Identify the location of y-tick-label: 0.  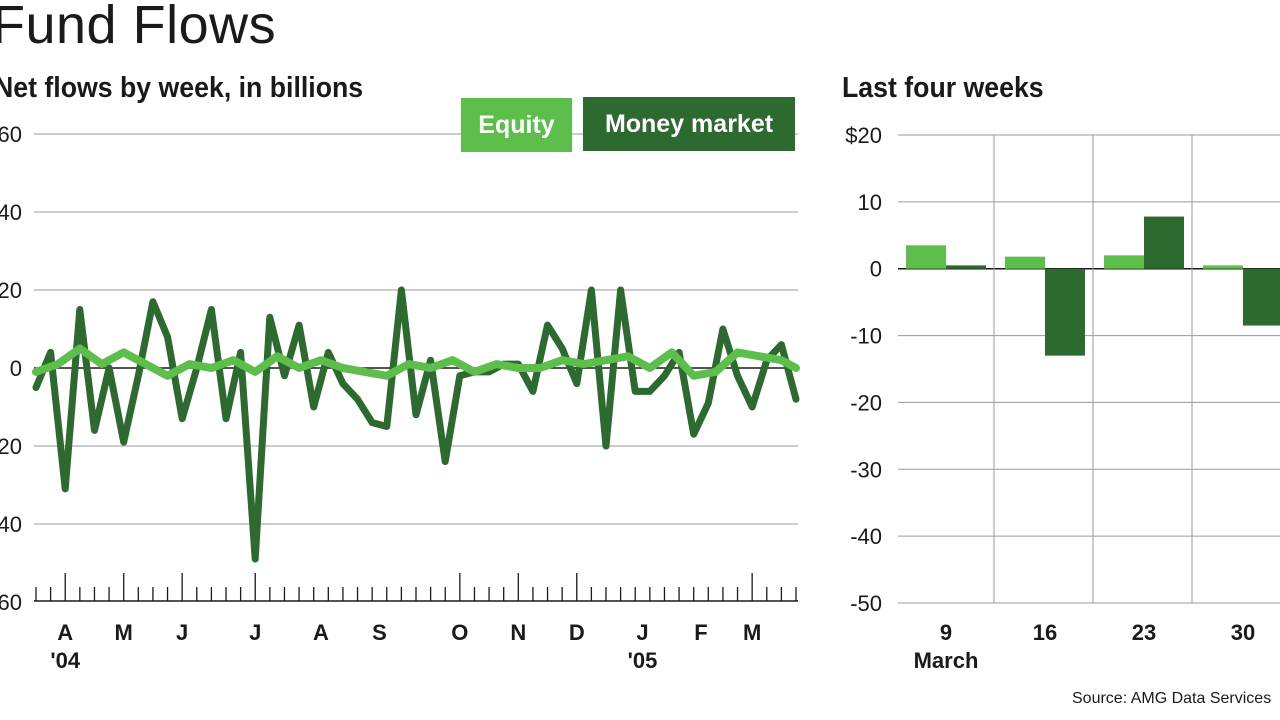
(16, 368).